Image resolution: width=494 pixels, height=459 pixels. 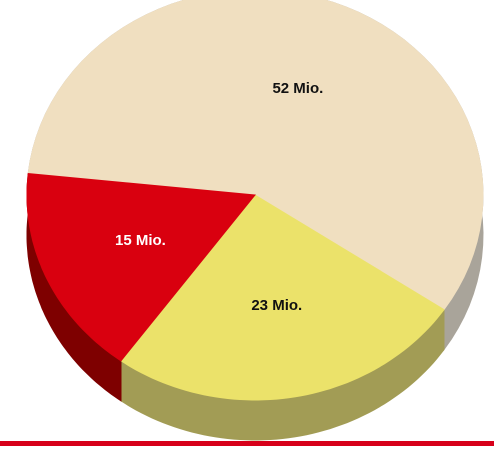 What do you see at coordinates (140, 240) in the screenshot?
I see `data-label: 15 Mio.` at bounding box center [140, 240].